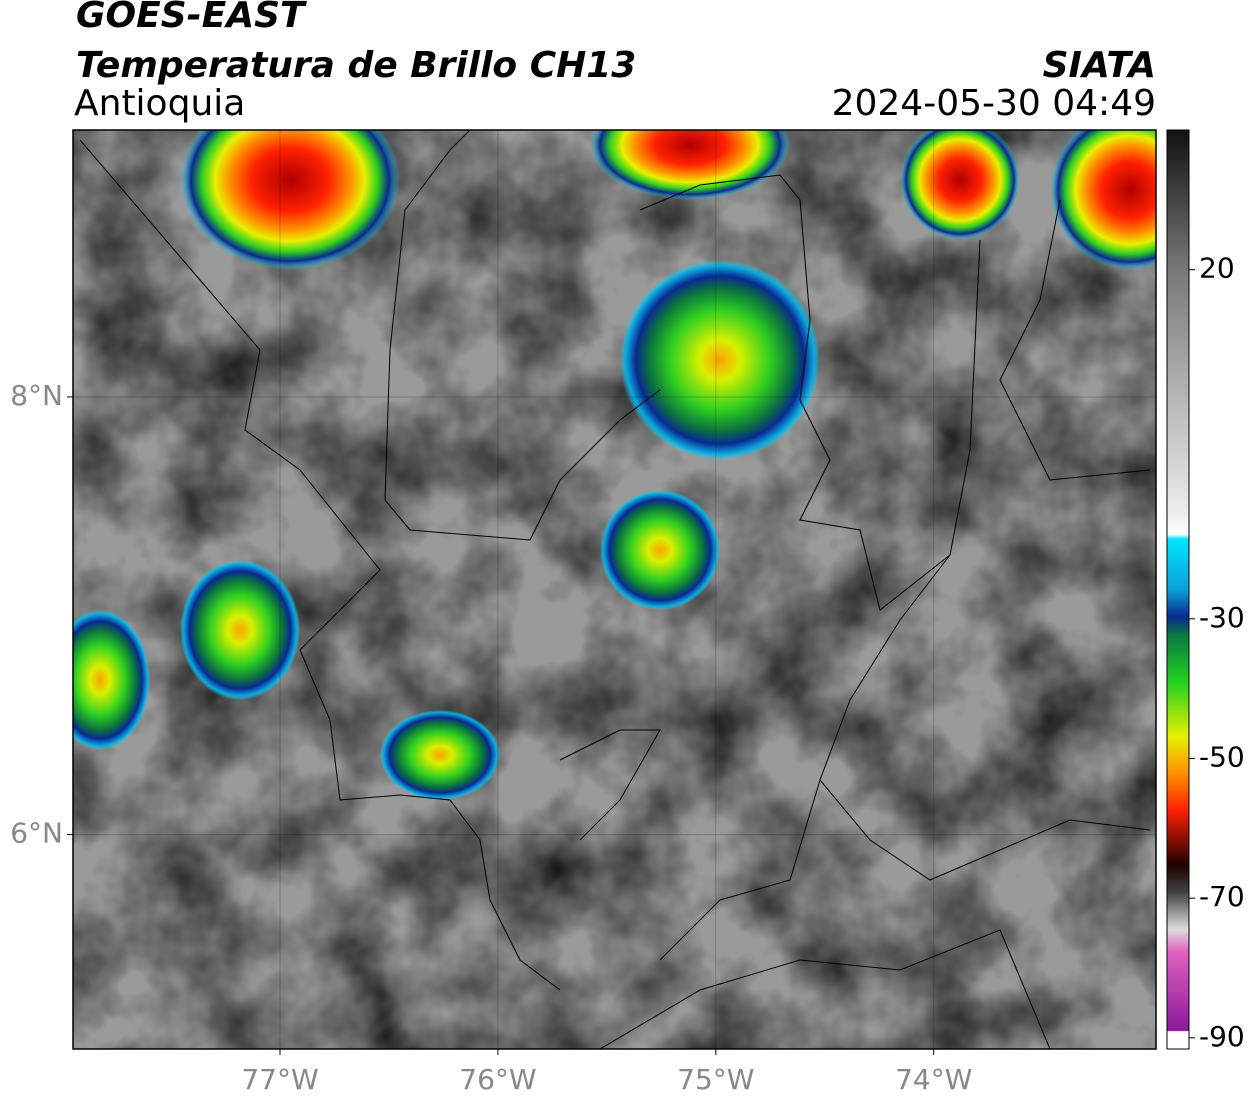 Image resolution: width=1252 pixels, height=1099 pixels. Describe the element at coordinates (1222, 617) in the screenshot. I see `colorbar-tick-label: -30` at that location.